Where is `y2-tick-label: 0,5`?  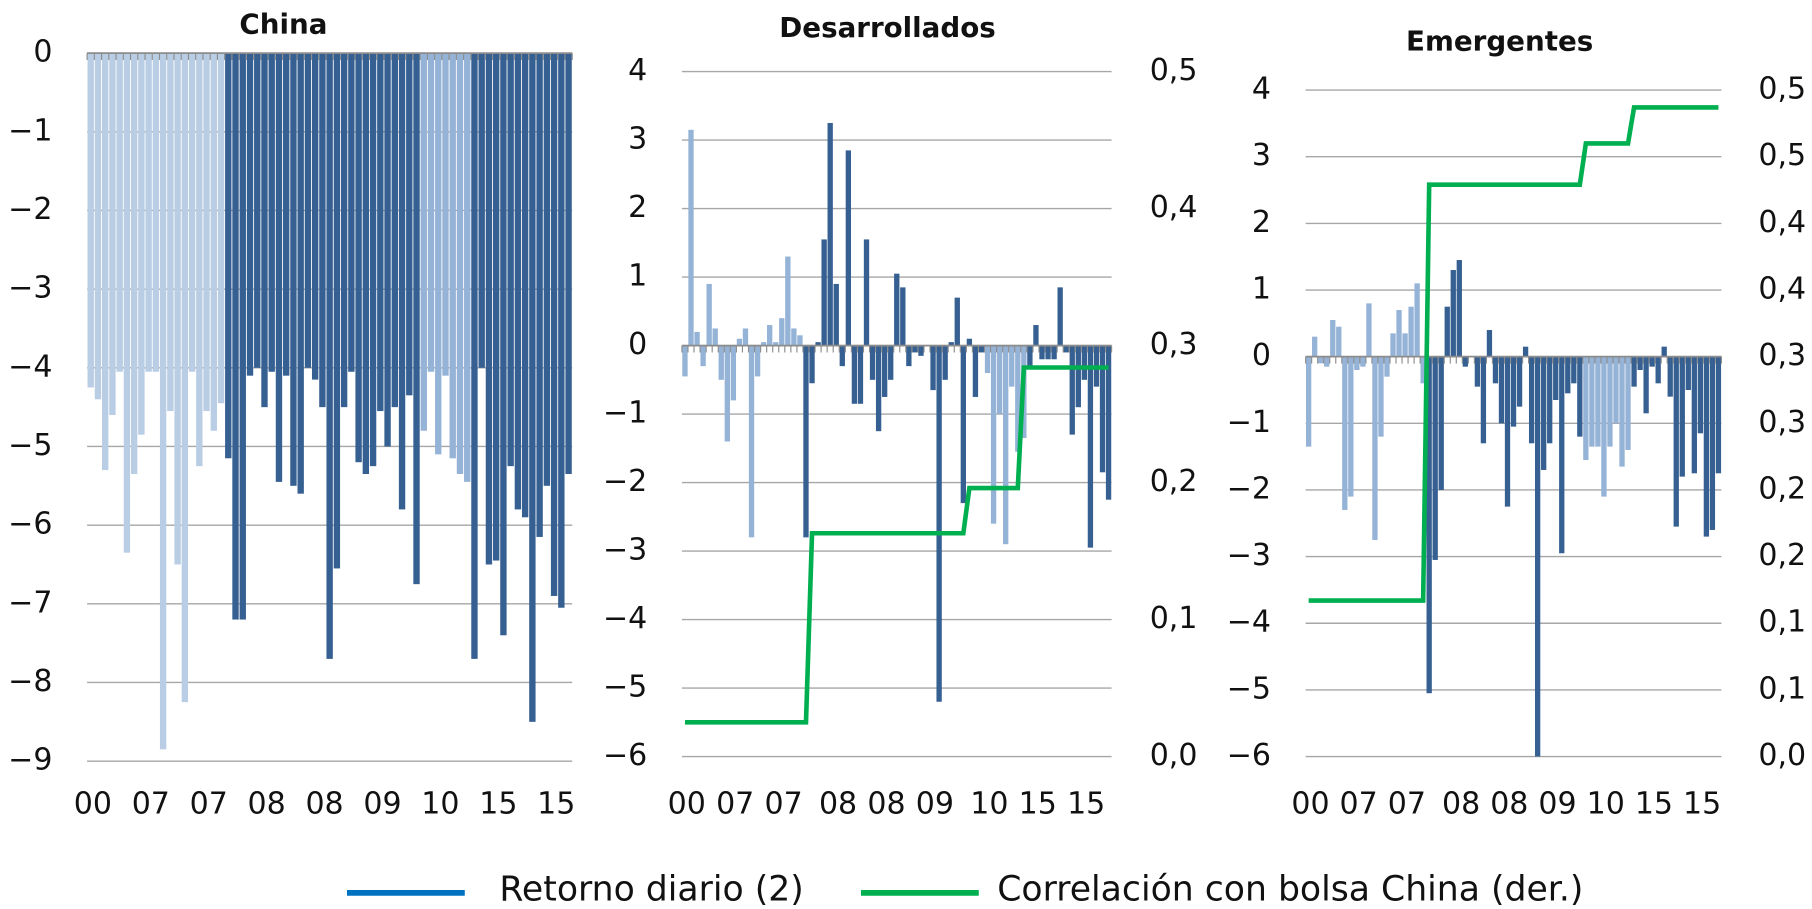 y2-tick-label: 0,5 is located at coordinates (1782, 155).